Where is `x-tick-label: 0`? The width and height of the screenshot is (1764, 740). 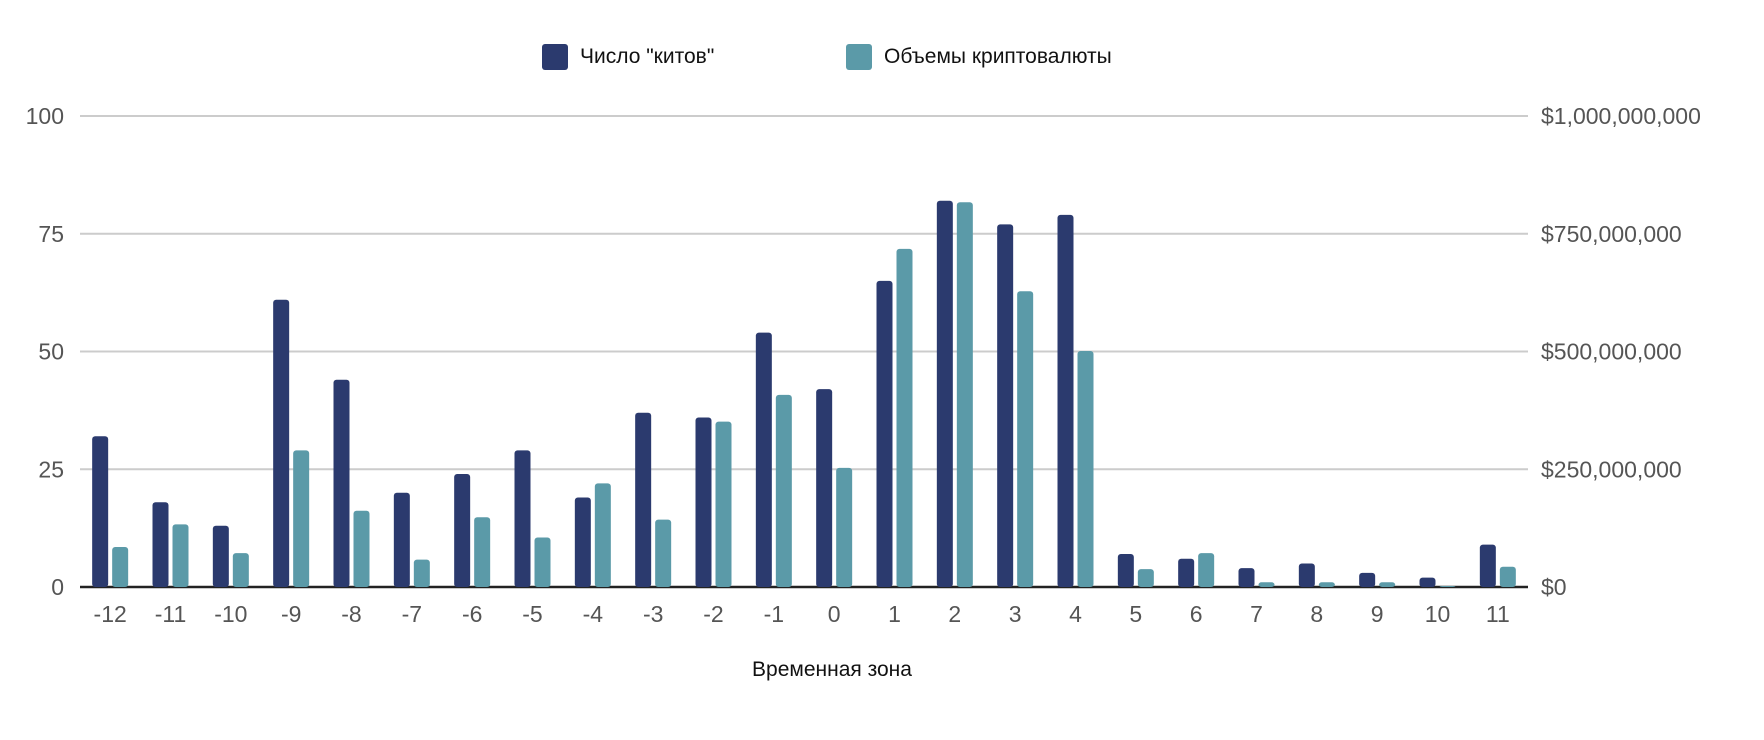 x-tick-label: 0 is located at coordinates (834, 614).